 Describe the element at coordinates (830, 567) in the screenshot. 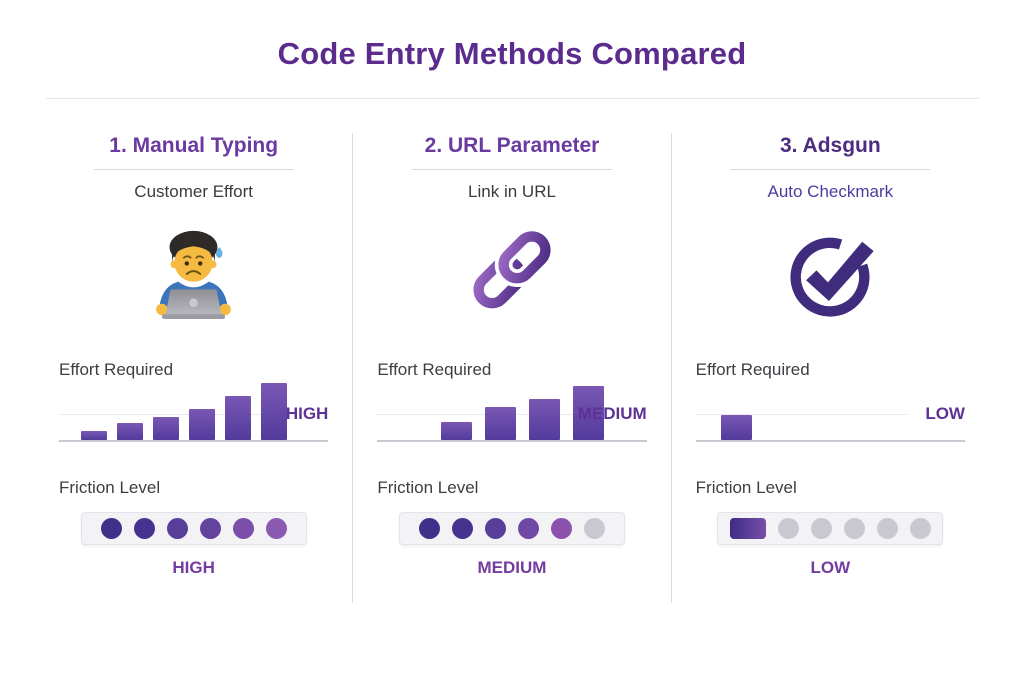

I see `friction-level-value: LOW` at that location.